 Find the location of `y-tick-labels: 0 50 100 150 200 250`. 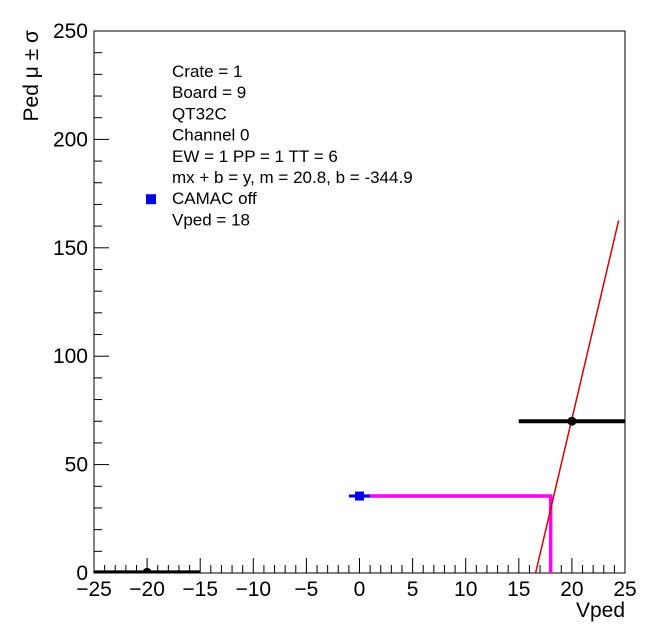

y-tick-labels: 0 50 100 150 200 250 is located at coordinates (70, 302).